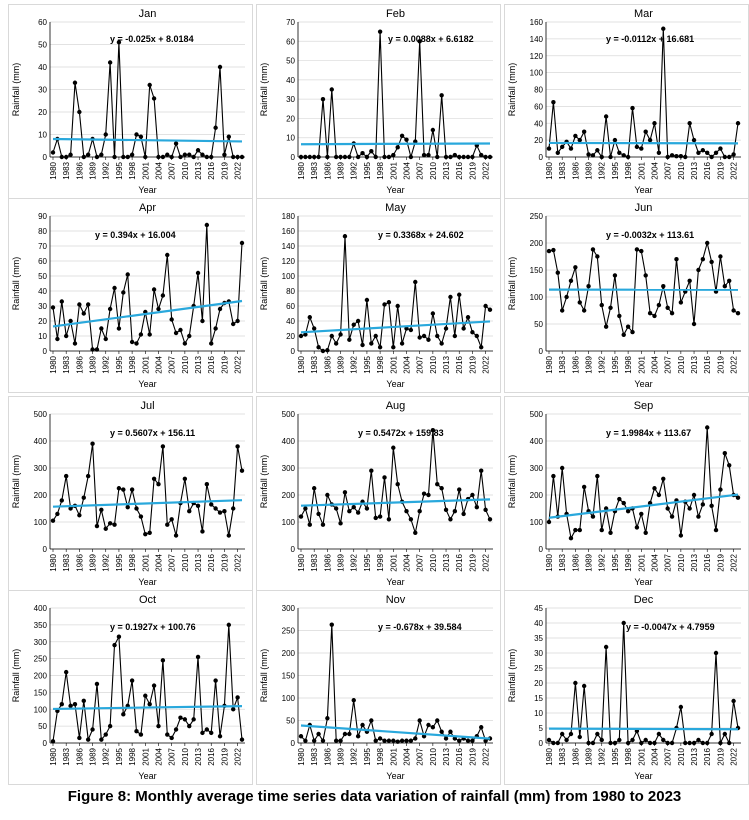  What do you see at coordinates (541, 728) in the screenshot?
I see `y-tick-label: 5` at bounding box center [541, 728].